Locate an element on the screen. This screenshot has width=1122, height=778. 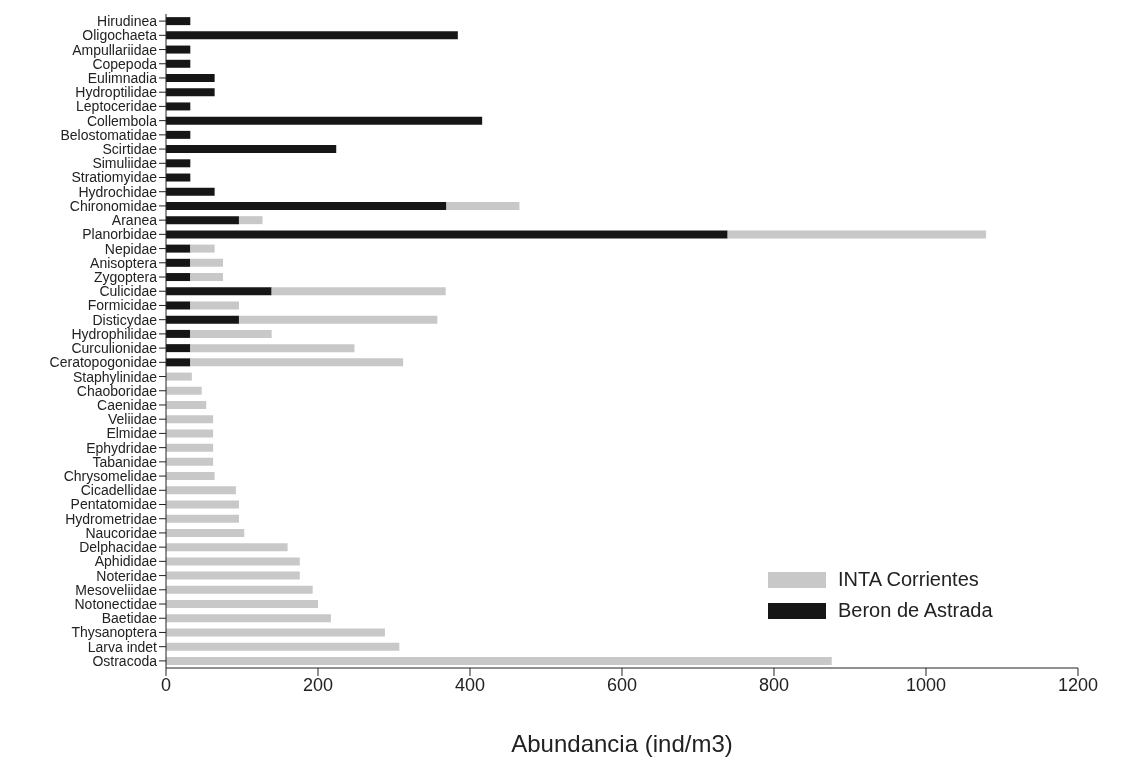
y-tick-label: Caenidae is located at coordinates (127, 404).